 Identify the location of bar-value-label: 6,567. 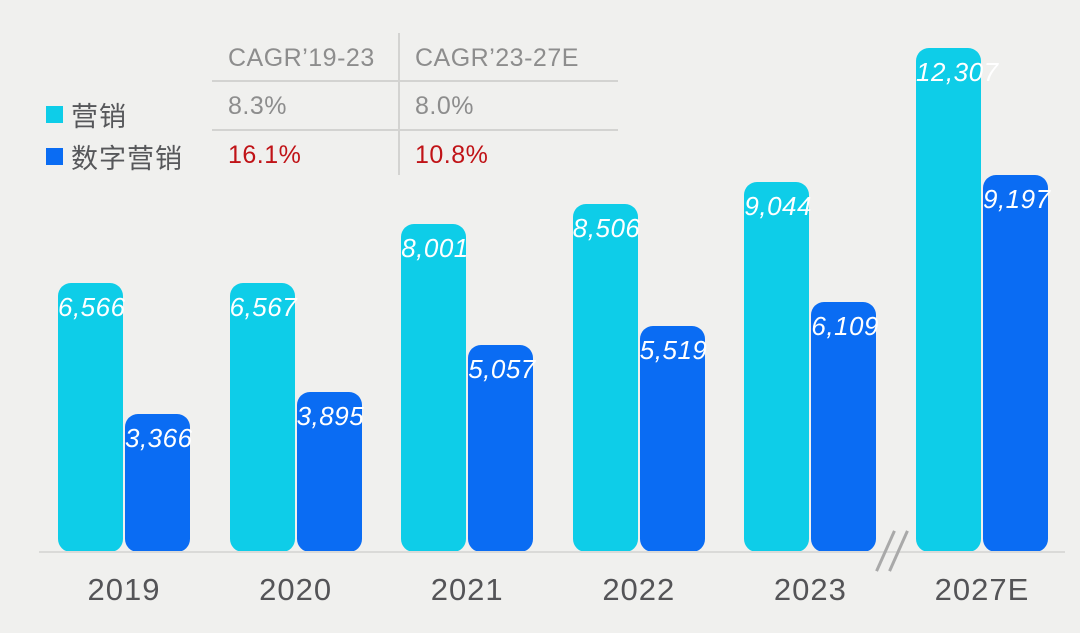
(263, 307).